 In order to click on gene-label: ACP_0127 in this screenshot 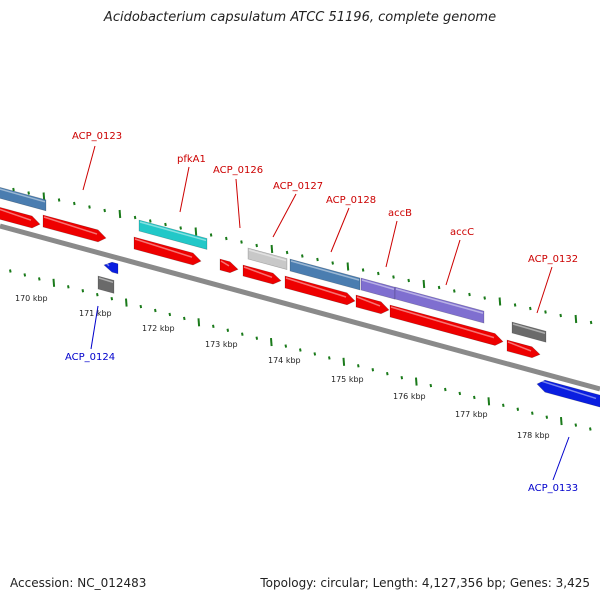, I will do `click(298, 186)`.